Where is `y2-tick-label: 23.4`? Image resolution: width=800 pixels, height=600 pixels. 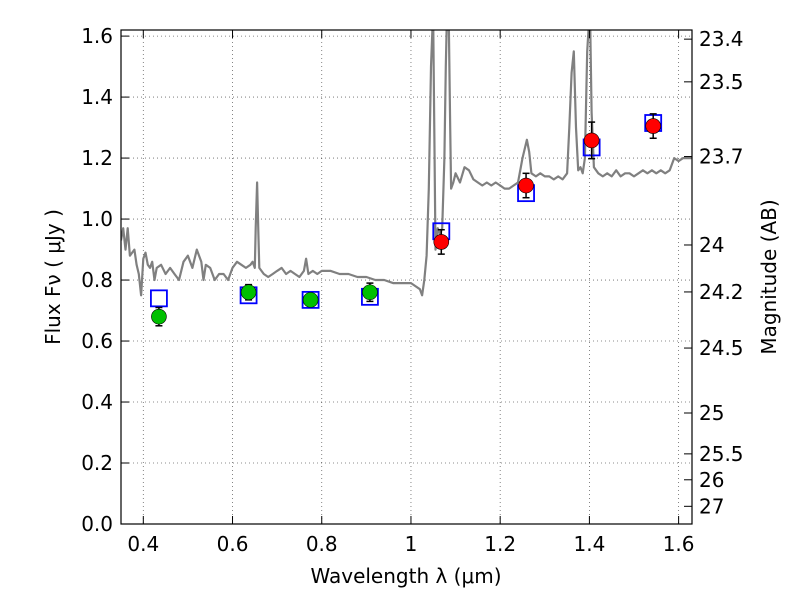
y2-tick-label: 23.4 is located at coordinates (721, 39).